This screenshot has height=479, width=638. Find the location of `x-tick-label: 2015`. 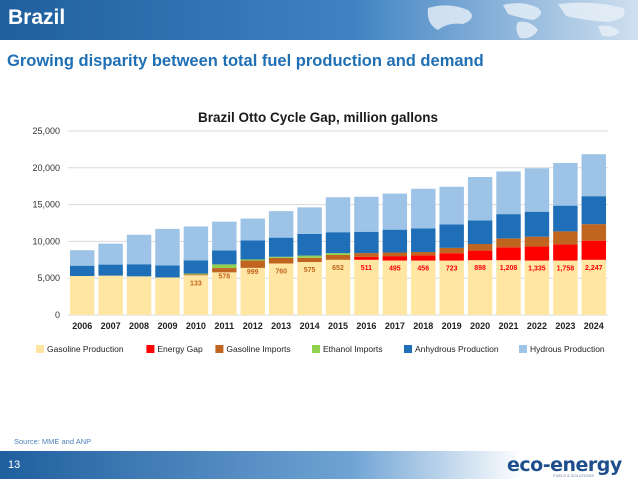

x-tick-label: 2015 is located at coordinates (338, 326).